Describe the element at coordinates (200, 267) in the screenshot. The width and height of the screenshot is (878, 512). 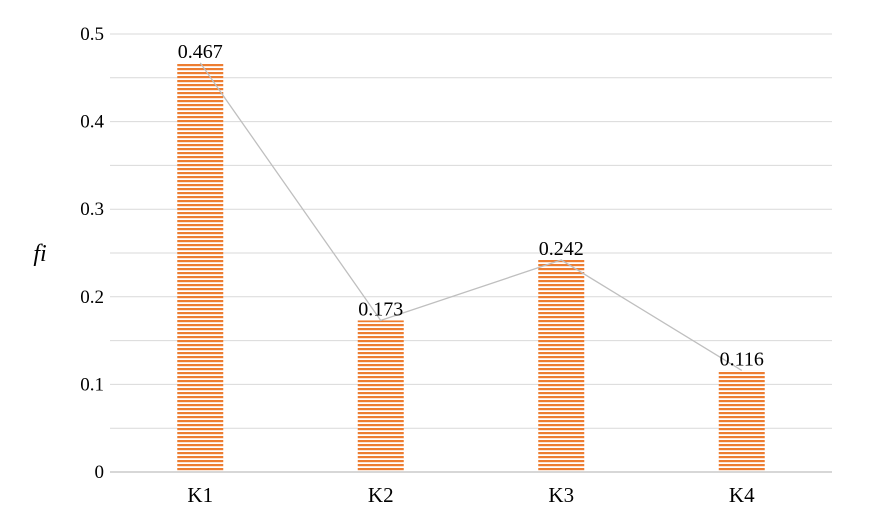
I see `bar-k1` at that location.